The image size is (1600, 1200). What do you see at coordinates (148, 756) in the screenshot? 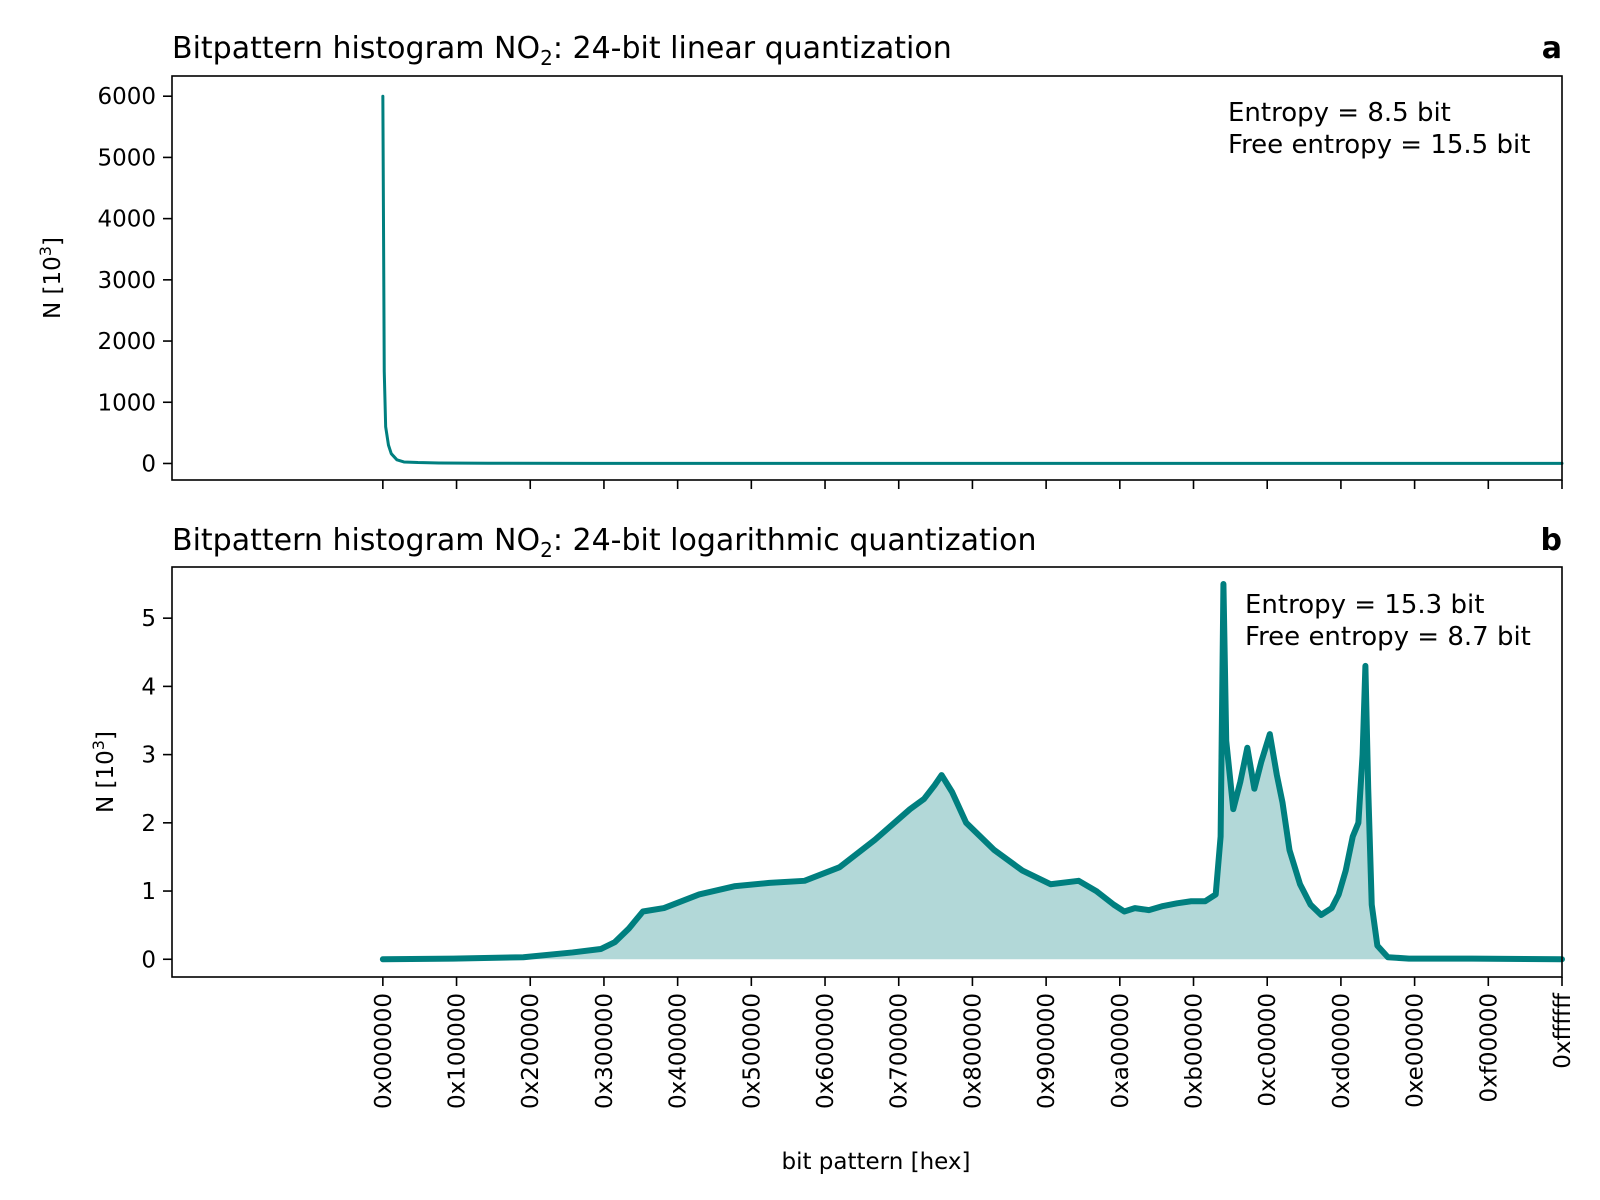
I see `panel-b-ytick-label-3: 3` at bounding box center [148, 756].